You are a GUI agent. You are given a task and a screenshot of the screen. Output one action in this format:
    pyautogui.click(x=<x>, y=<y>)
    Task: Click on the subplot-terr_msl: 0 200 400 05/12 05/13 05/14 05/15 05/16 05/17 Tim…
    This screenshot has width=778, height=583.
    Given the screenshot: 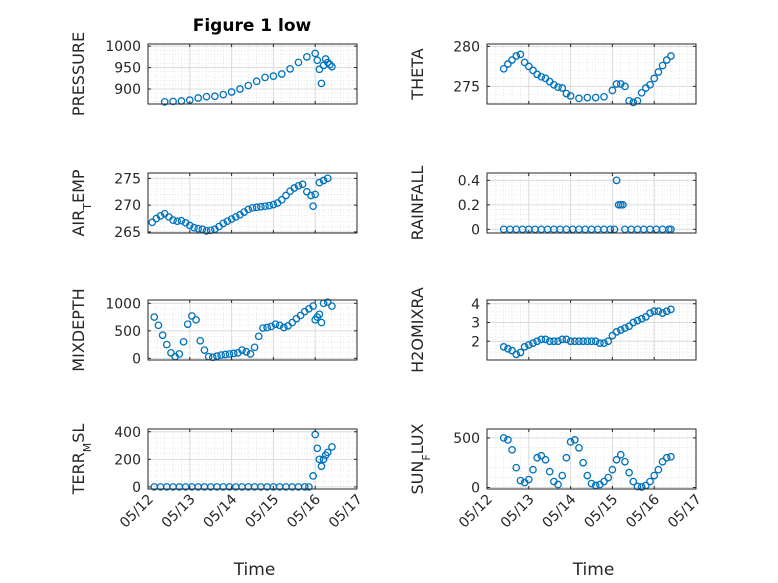 What is the action you would take?
    pyautogui.click(x=217, y=502)
    